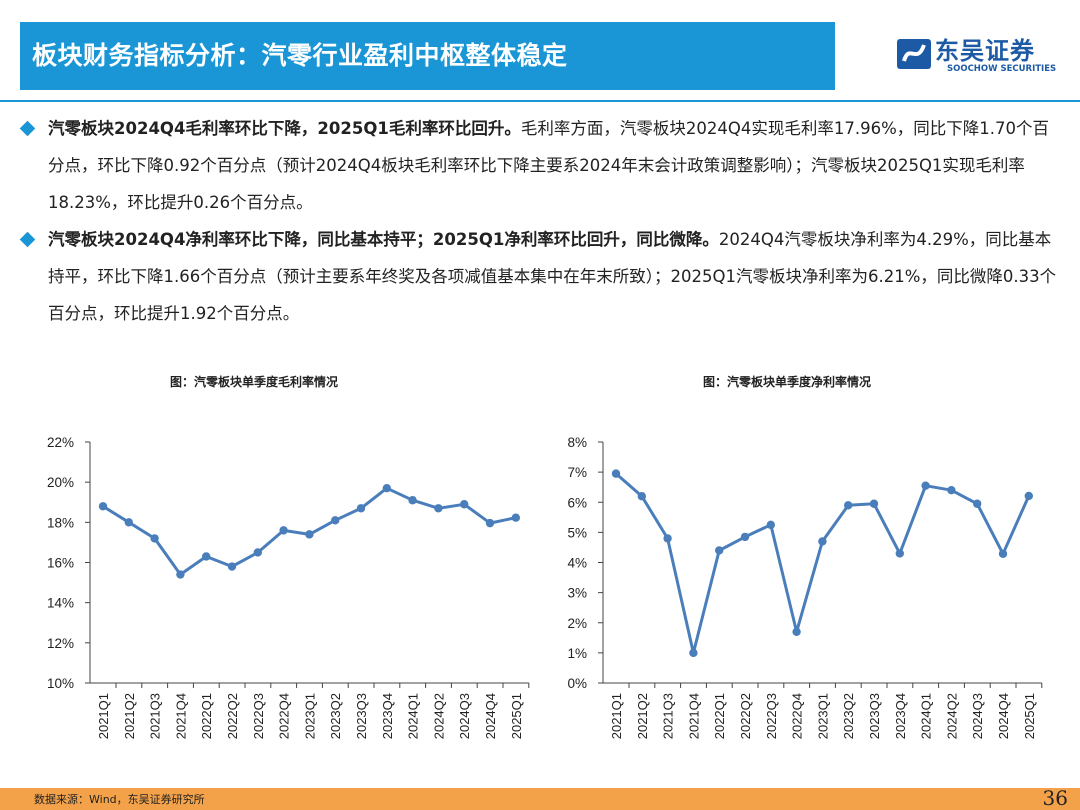 The height and width of the screenshot is (810, 1080). What do you see at coordinates (1055, 798) in the screenshot?
I see `page-number: 36` at bounding box center [1055, 798].